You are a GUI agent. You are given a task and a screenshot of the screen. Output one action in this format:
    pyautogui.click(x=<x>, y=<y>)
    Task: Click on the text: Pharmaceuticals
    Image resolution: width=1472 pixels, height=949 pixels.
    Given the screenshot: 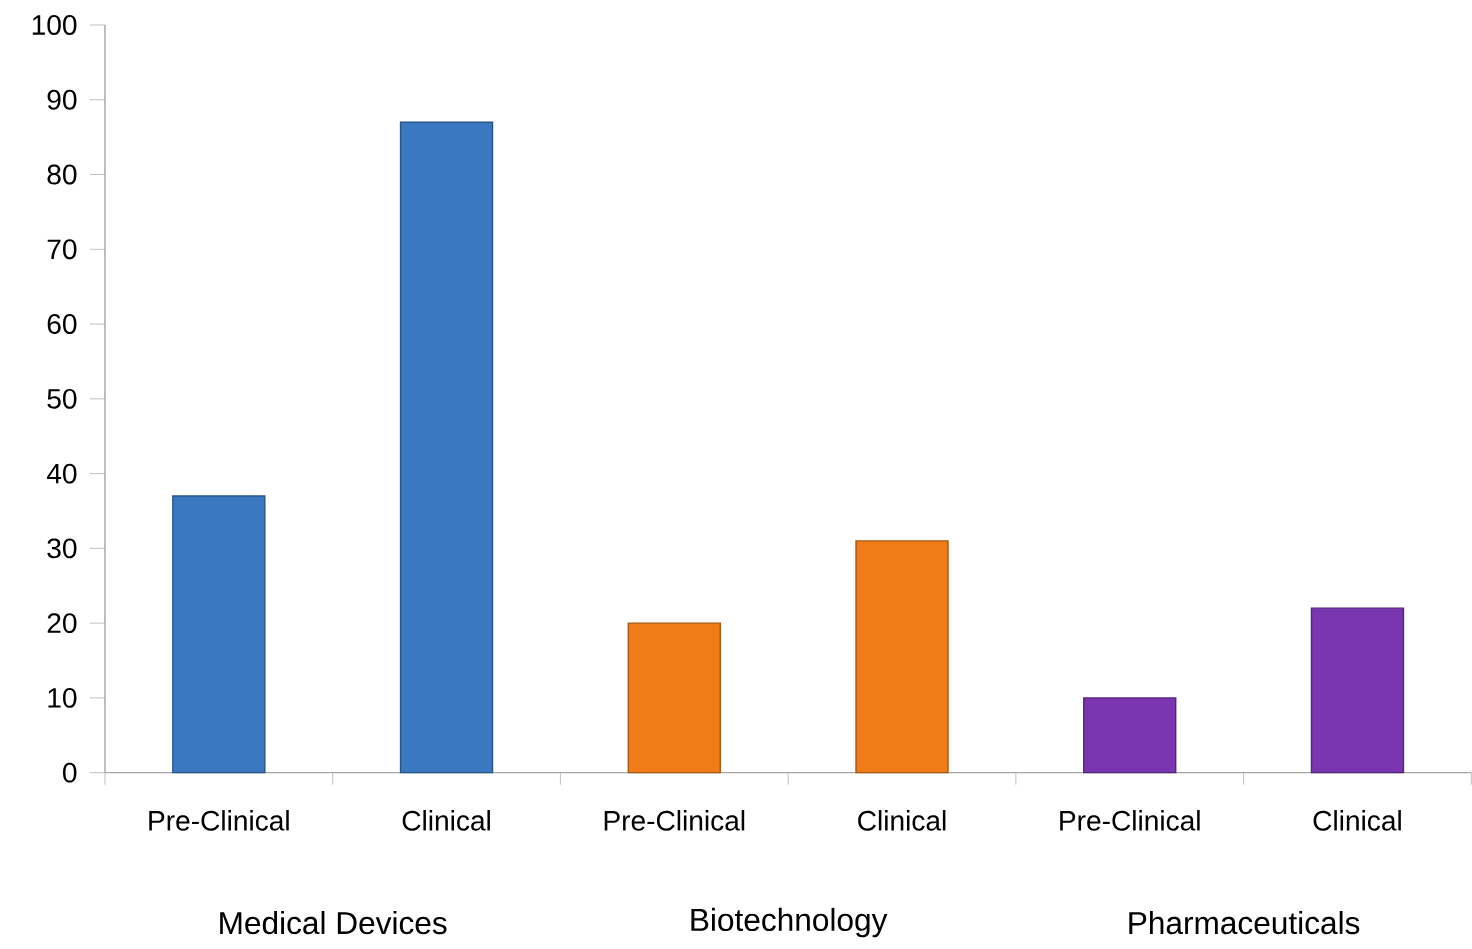 What is the action you would take?
    pyautogui.click(x=1244, y=922)
    